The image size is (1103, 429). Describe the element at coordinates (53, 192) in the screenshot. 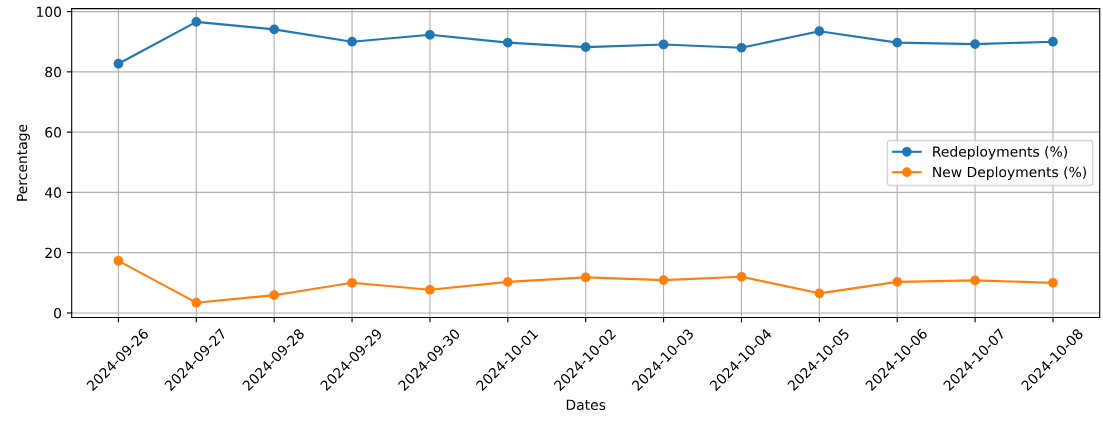

I see `y-tick-label: 40` at that location.